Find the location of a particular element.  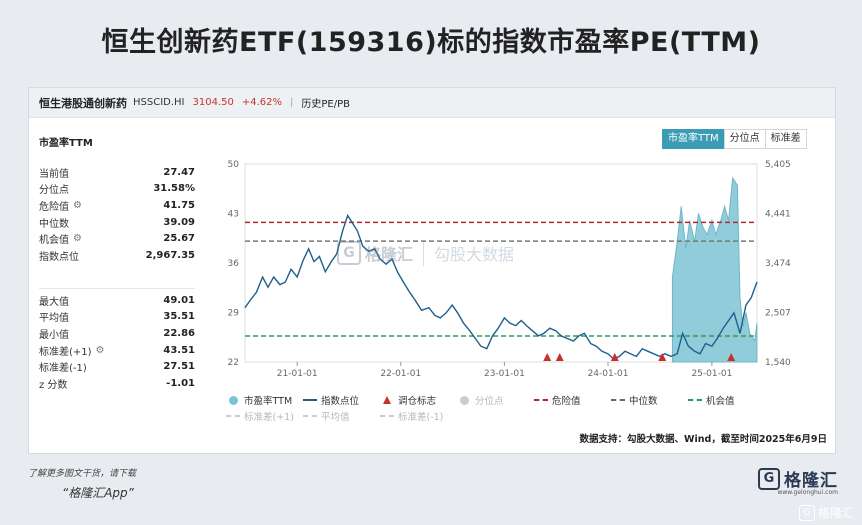

stat-value: 43.51 is located at coordinates (179, 350).